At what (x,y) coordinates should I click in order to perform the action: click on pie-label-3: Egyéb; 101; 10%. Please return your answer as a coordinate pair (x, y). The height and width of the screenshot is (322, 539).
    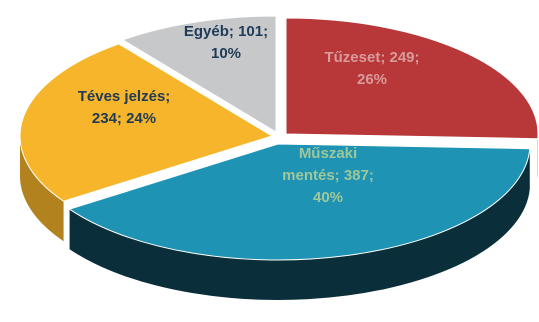
    Looking at the image, I should click on (226, 42).